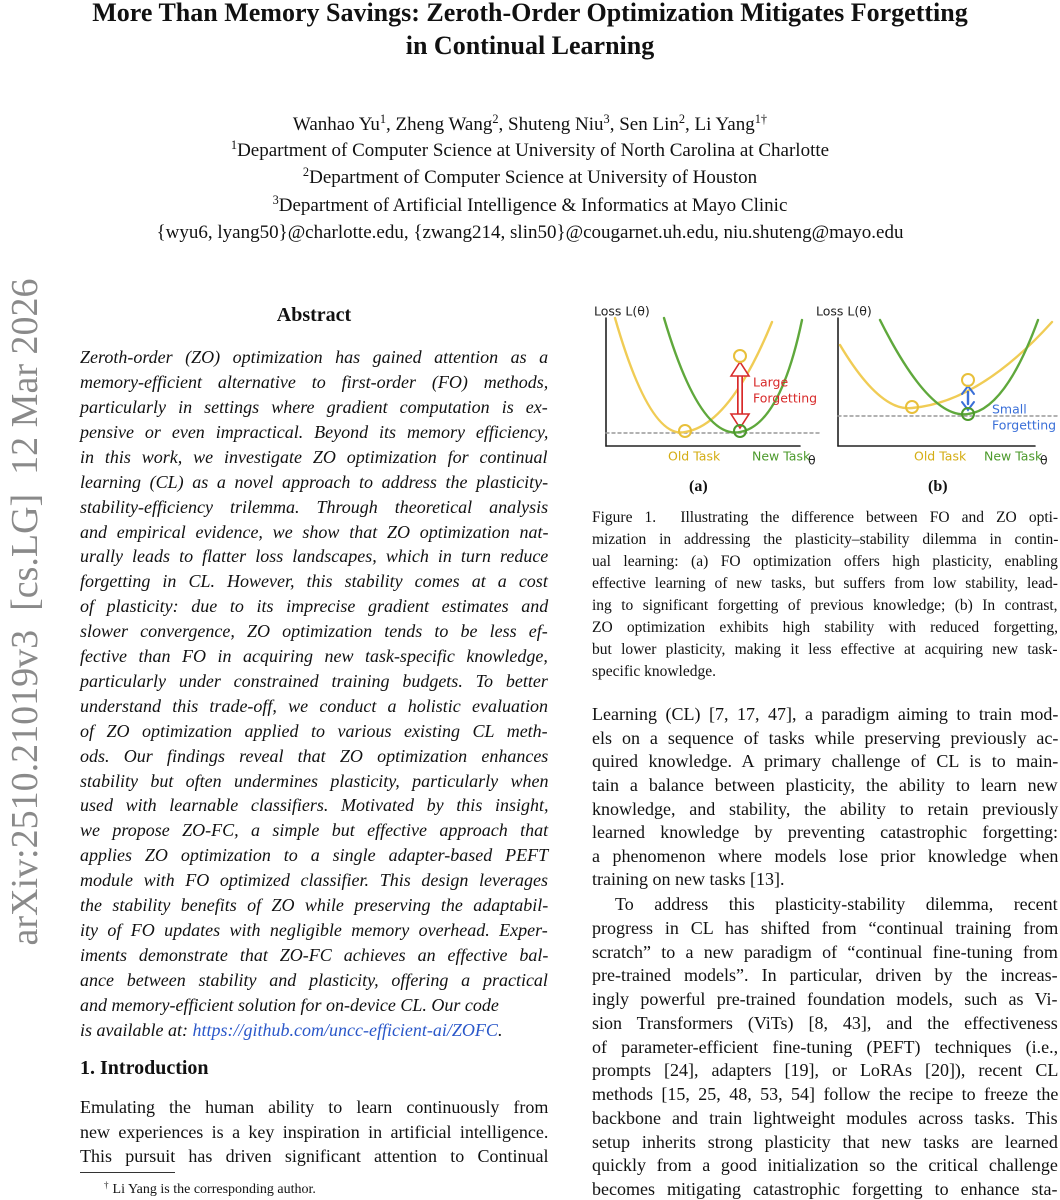  What do you see at coordinates (383, 118) in the screenshot?
I see `author-affiliation-mark: 1` at bounding box center [383, 118].